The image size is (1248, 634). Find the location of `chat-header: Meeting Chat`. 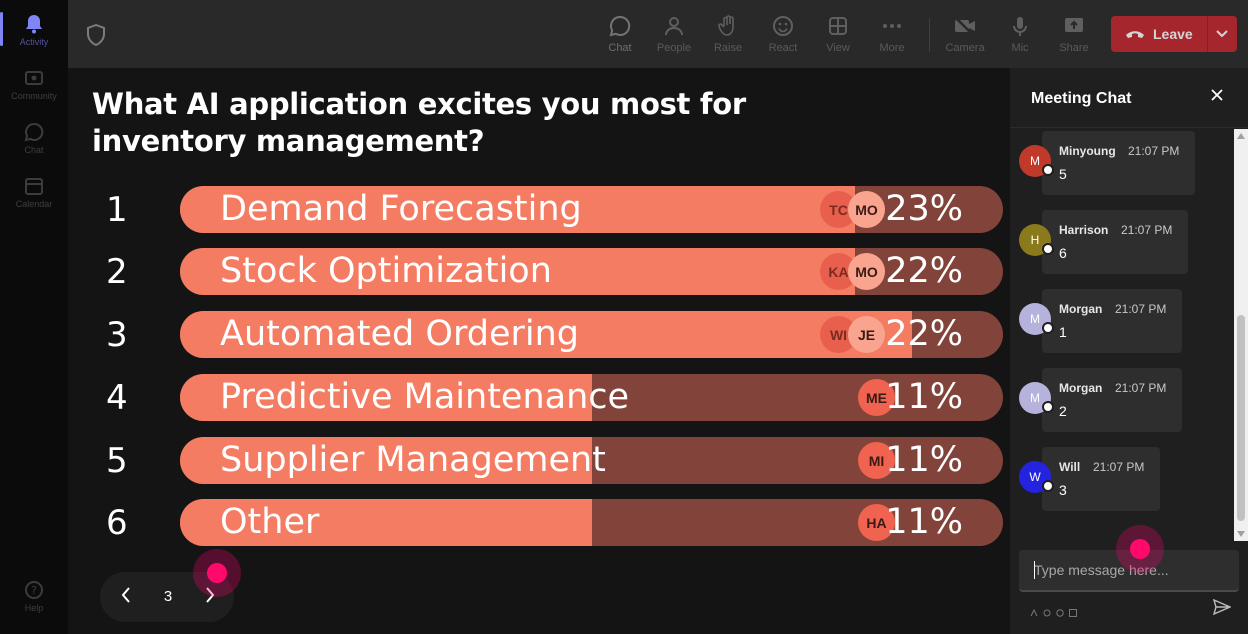

chat-header: Meeting Chat is located at coordinates (1129, 98).